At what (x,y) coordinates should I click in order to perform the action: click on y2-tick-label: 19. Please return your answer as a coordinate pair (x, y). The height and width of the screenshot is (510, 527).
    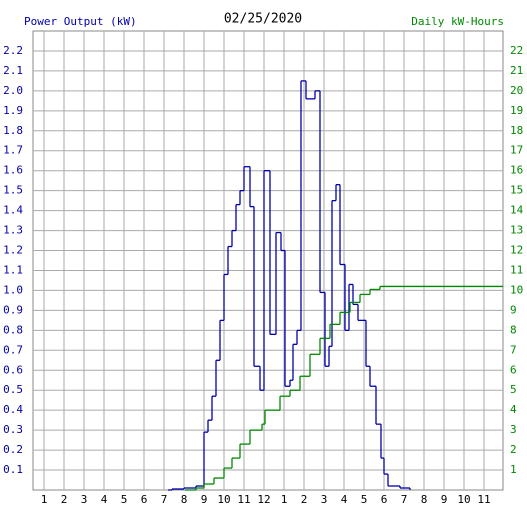
    Looking at the image, I should click on (516, 110).